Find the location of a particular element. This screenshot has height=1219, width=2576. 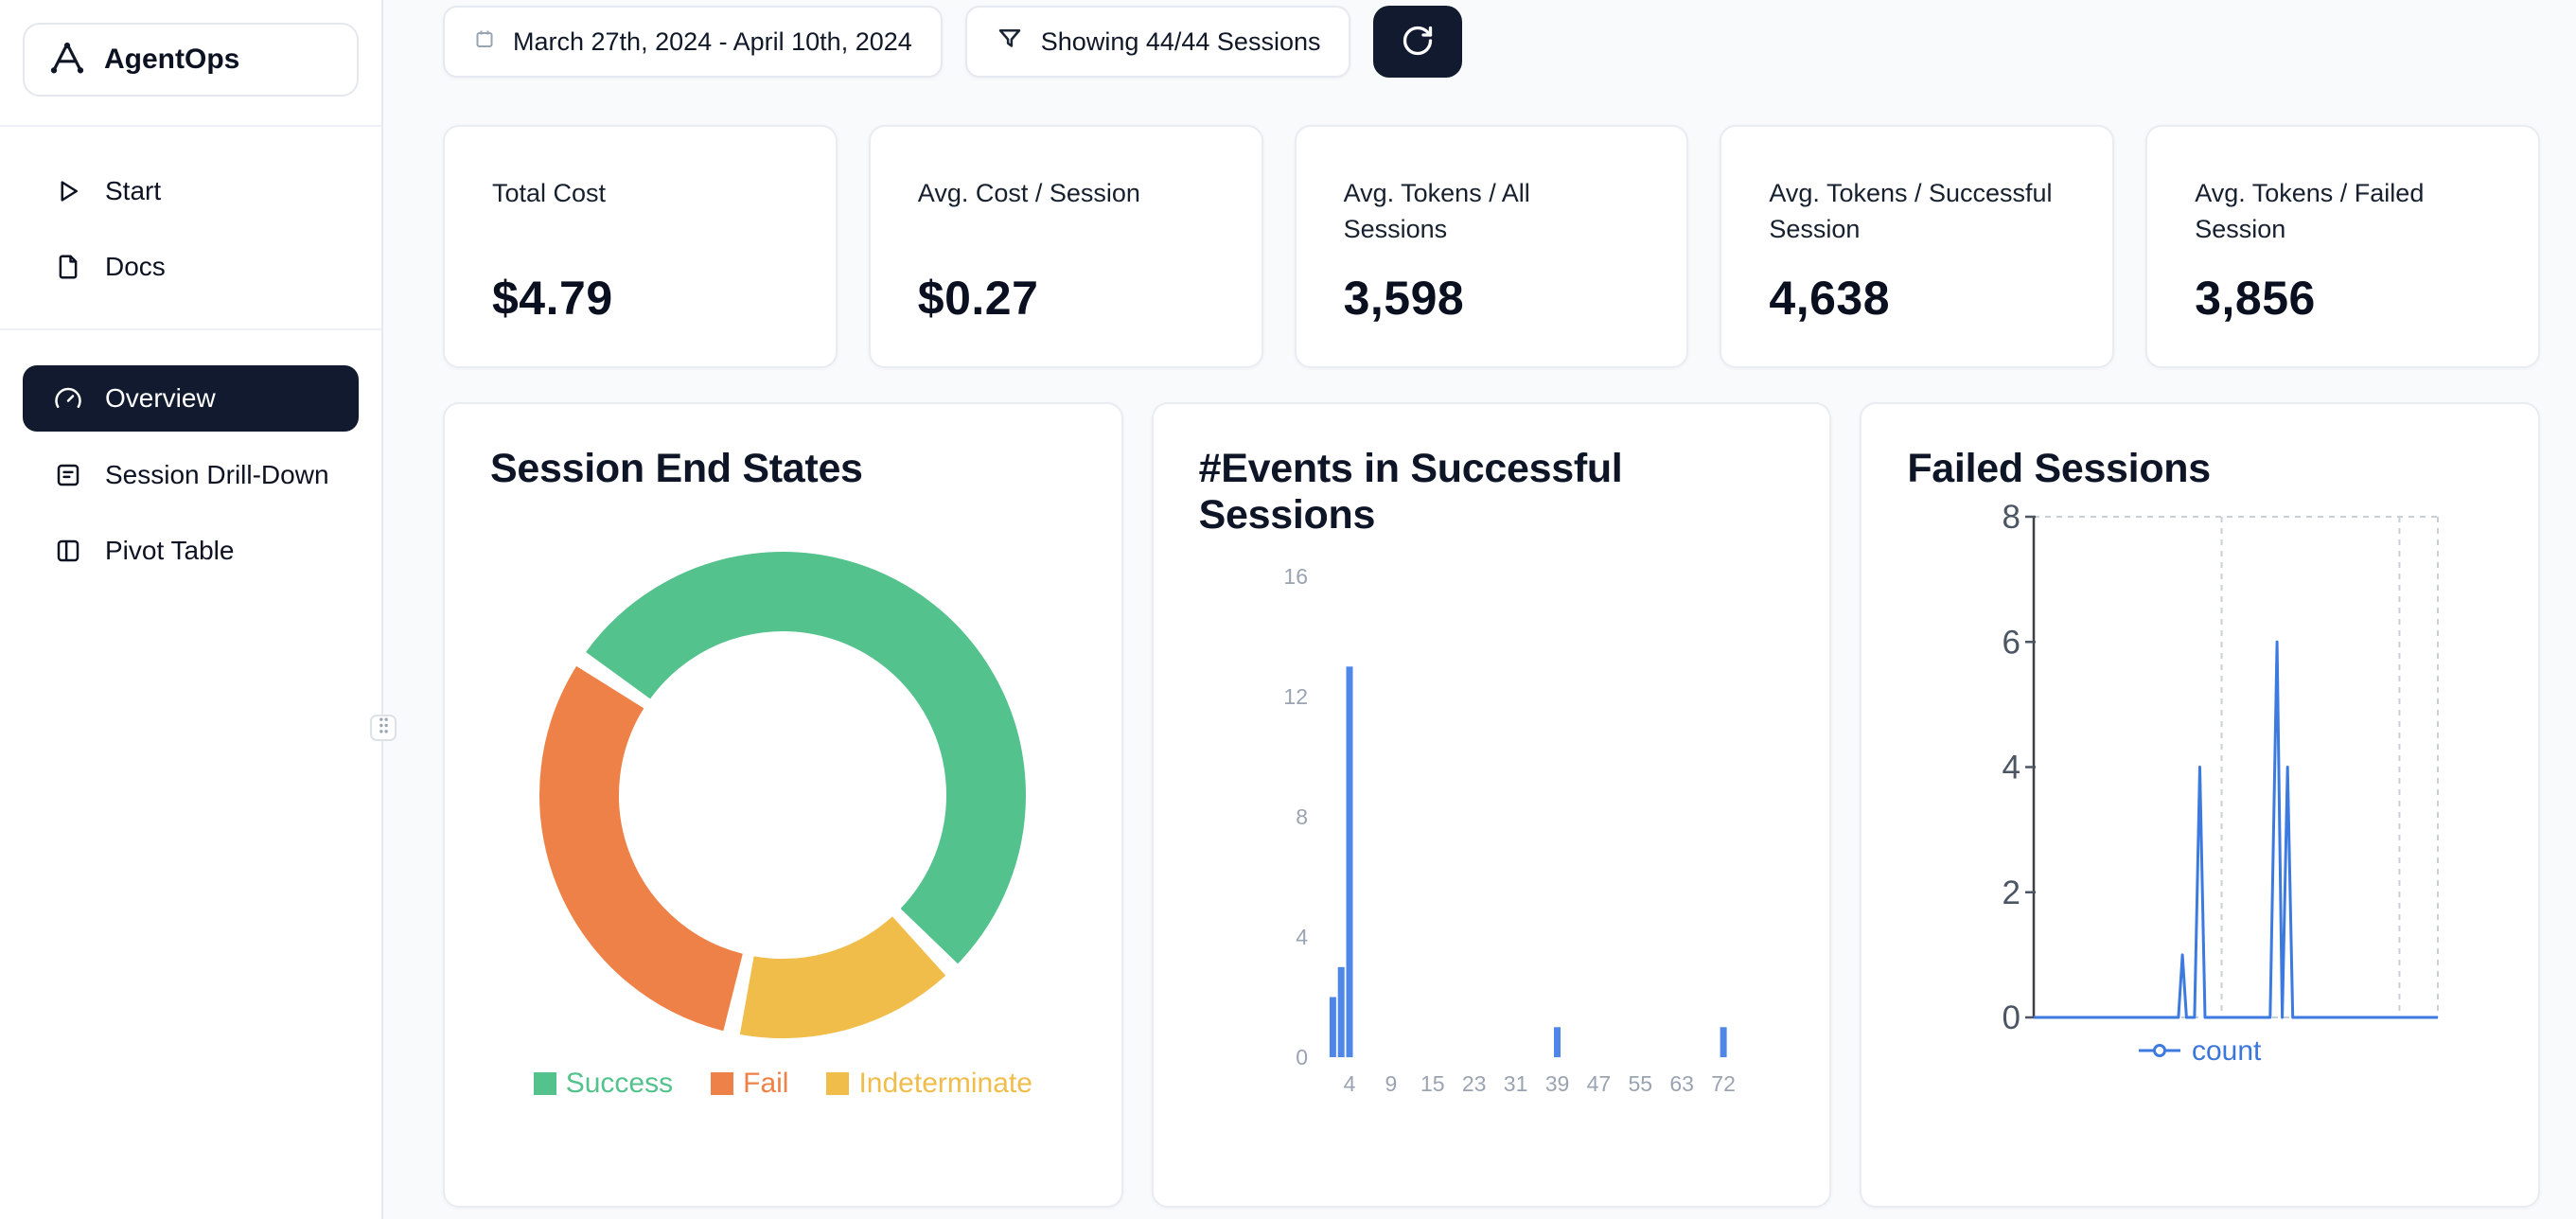

svg-text: 72 is located at coordinates (1723, 1083).